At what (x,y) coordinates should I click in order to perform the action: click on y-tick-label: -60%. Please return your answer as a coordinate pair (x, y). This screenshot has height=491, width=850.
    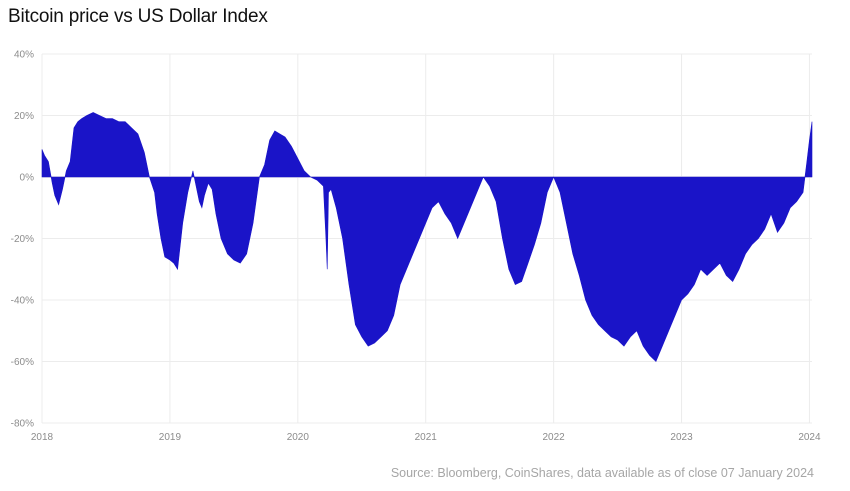
    Looking at the image, I should click on (22, 362).